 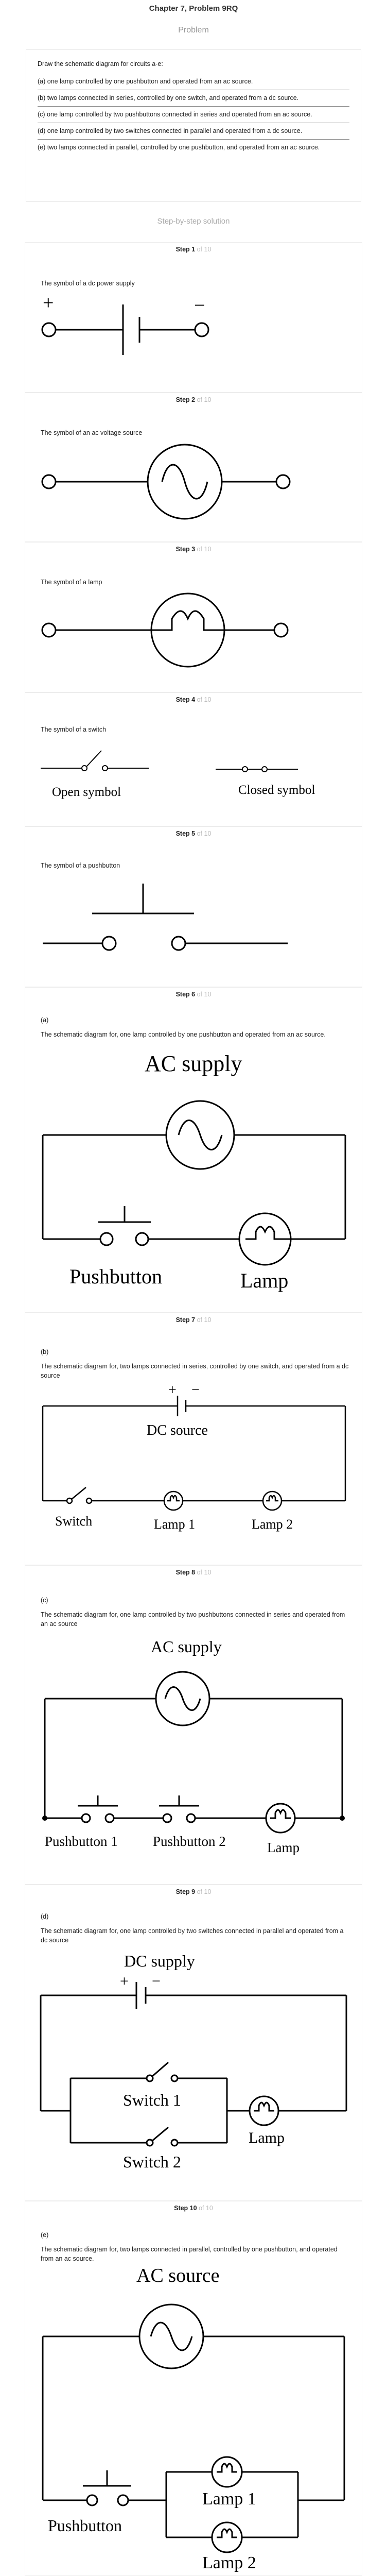 What do you see at coordinates (92, 433) in the screenshot?
I see `step-description: The symbol of an ac voltage source` at bounding box center [92, 433].